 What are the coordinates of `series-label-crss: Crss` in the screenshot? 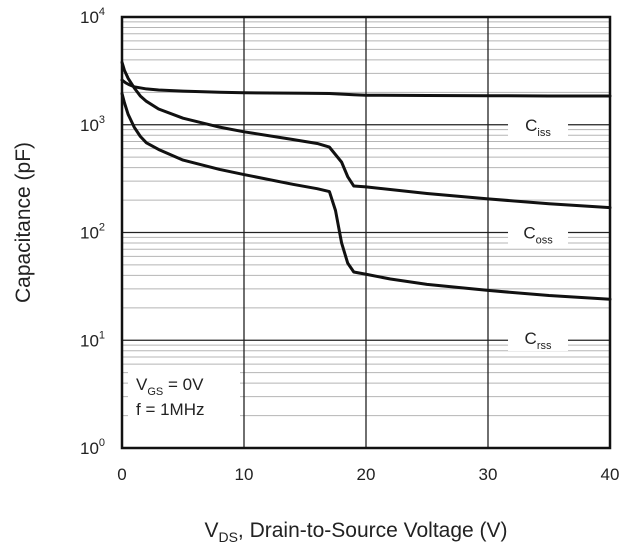 It's located at (538, 340).